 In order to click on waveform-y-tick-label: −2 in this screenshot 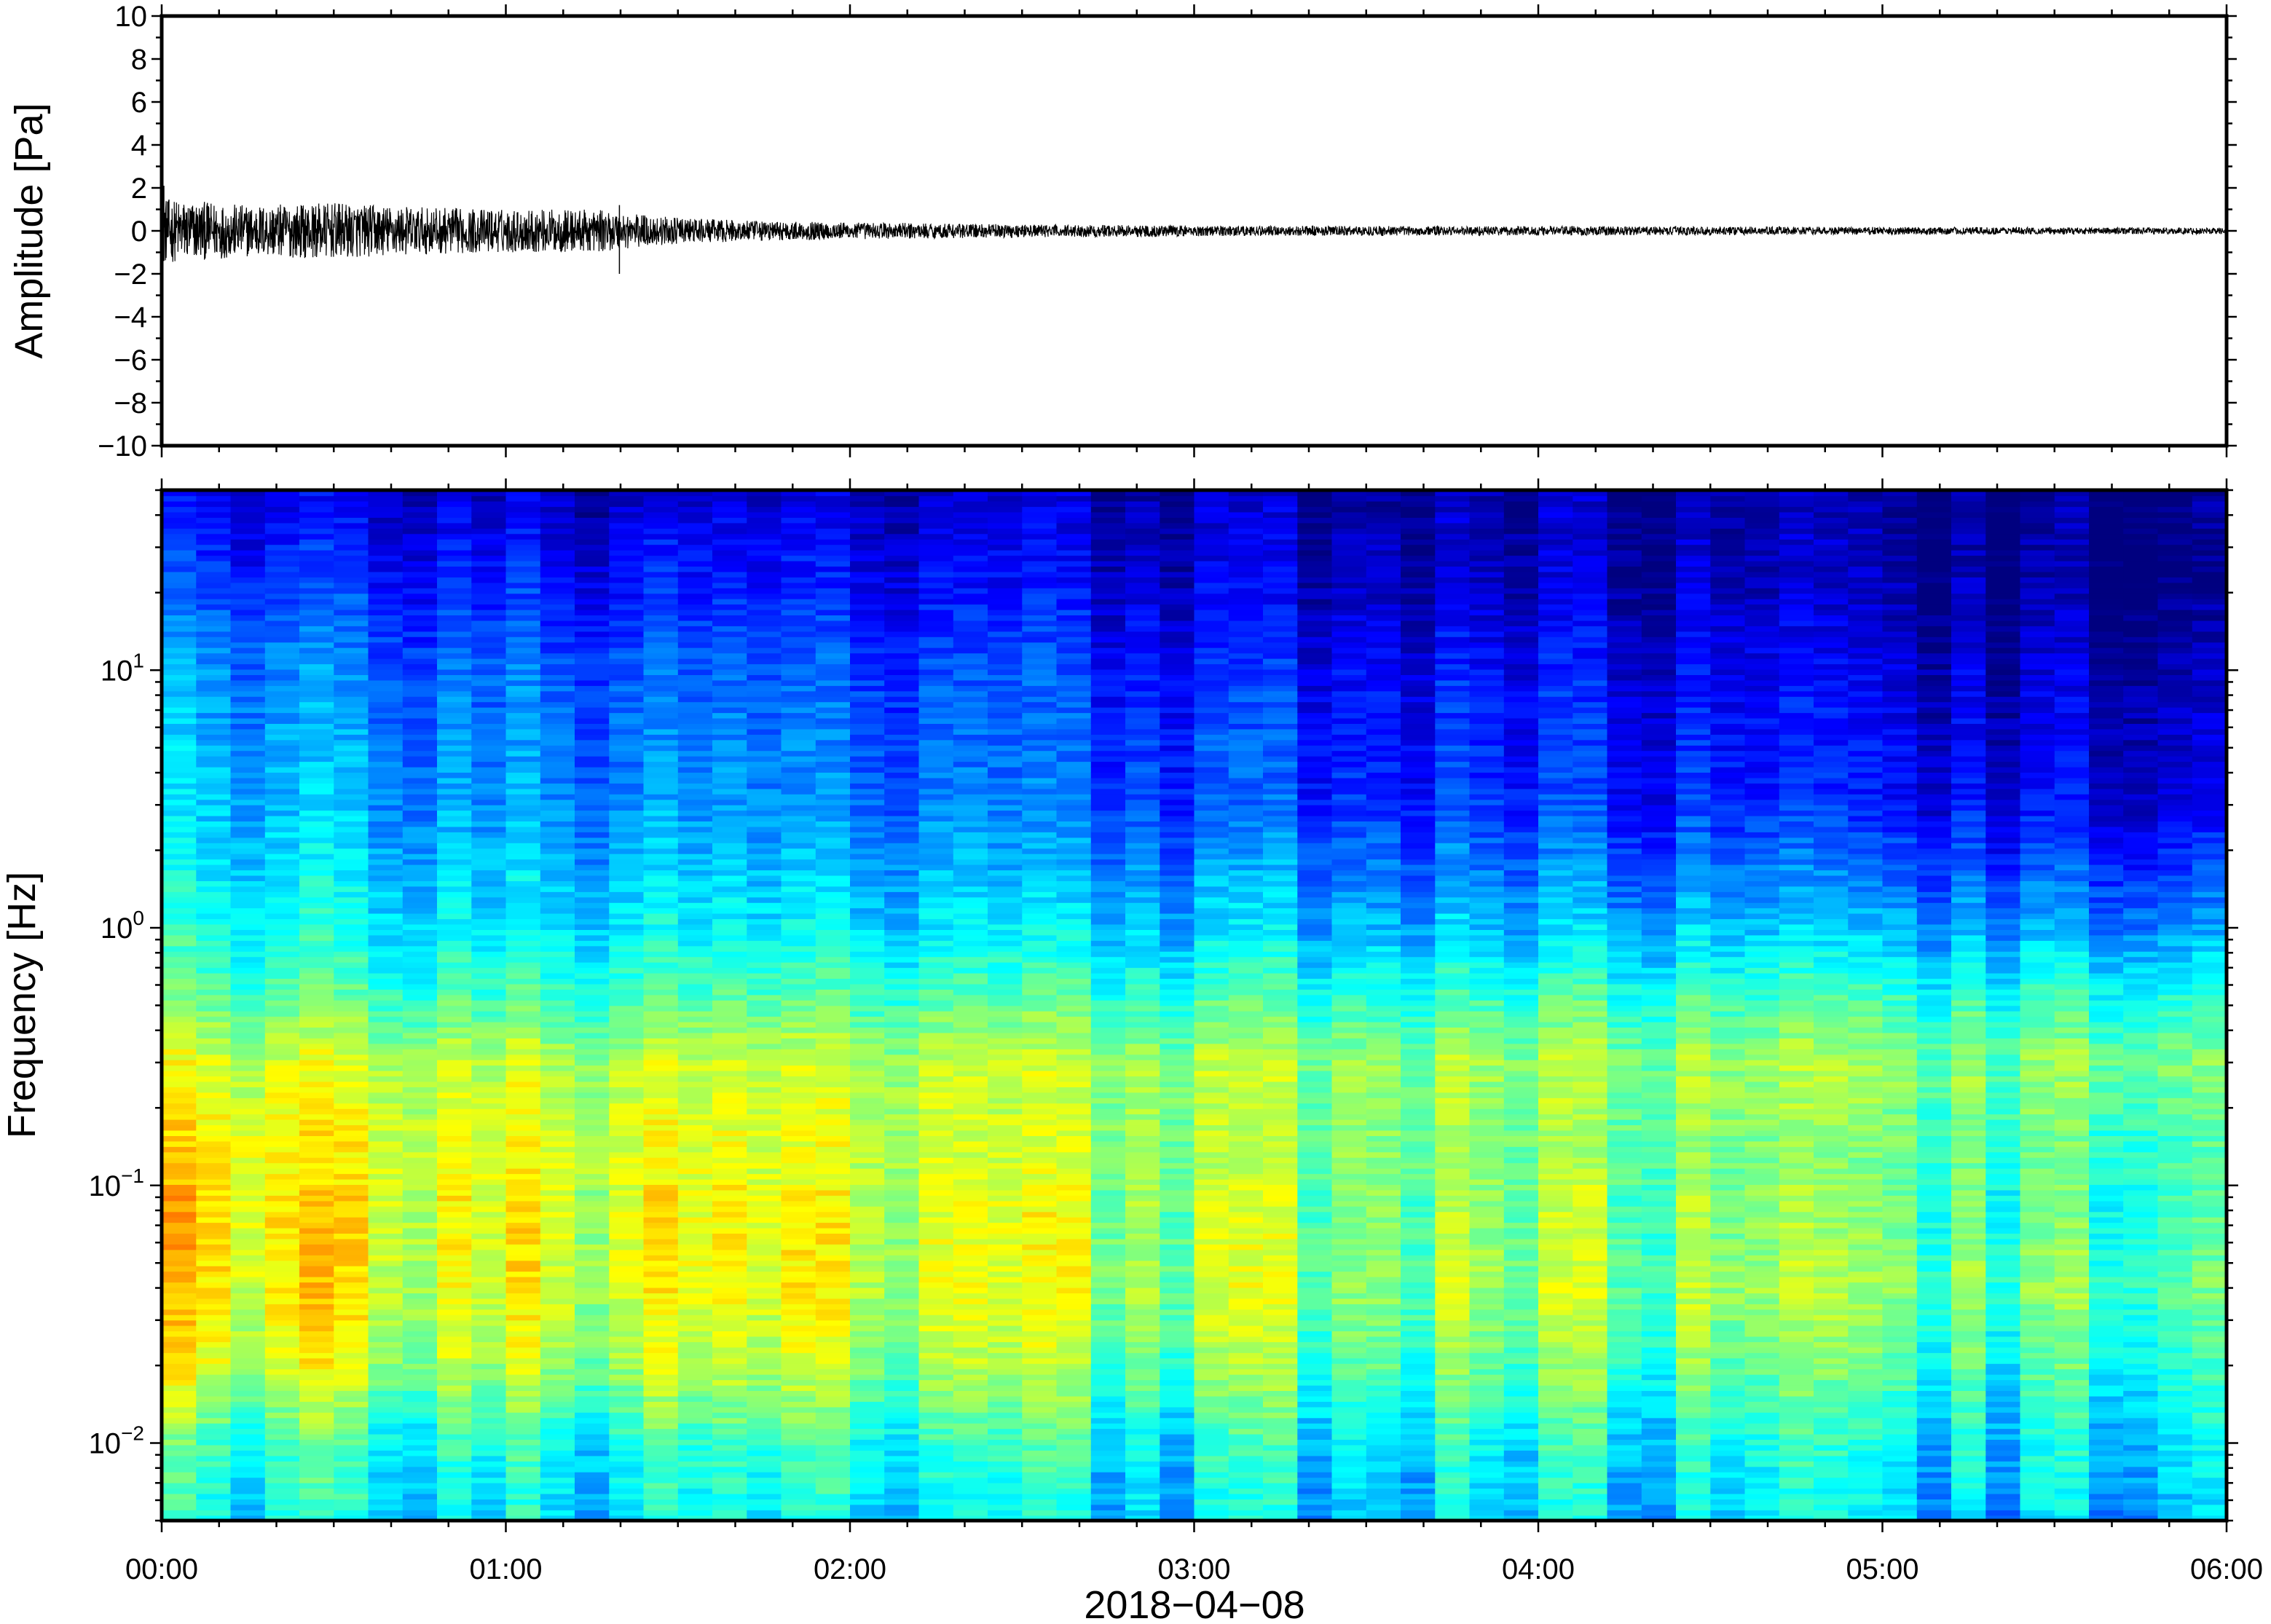, I will do `click(130, 275)`.